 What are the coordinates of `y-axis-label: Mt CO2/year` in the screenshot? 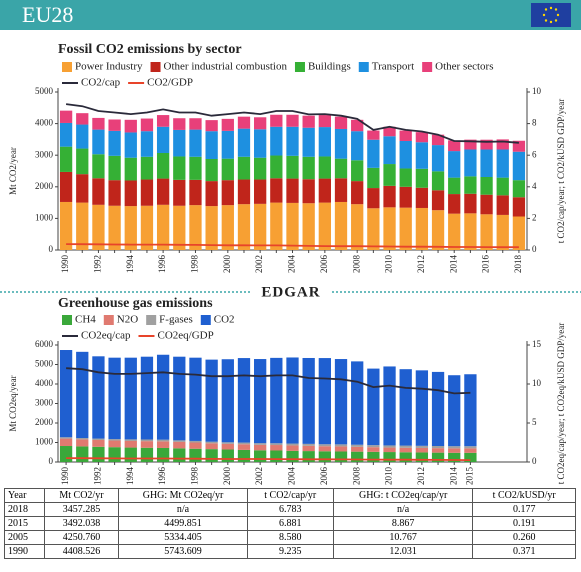 It's located at (13, 171).